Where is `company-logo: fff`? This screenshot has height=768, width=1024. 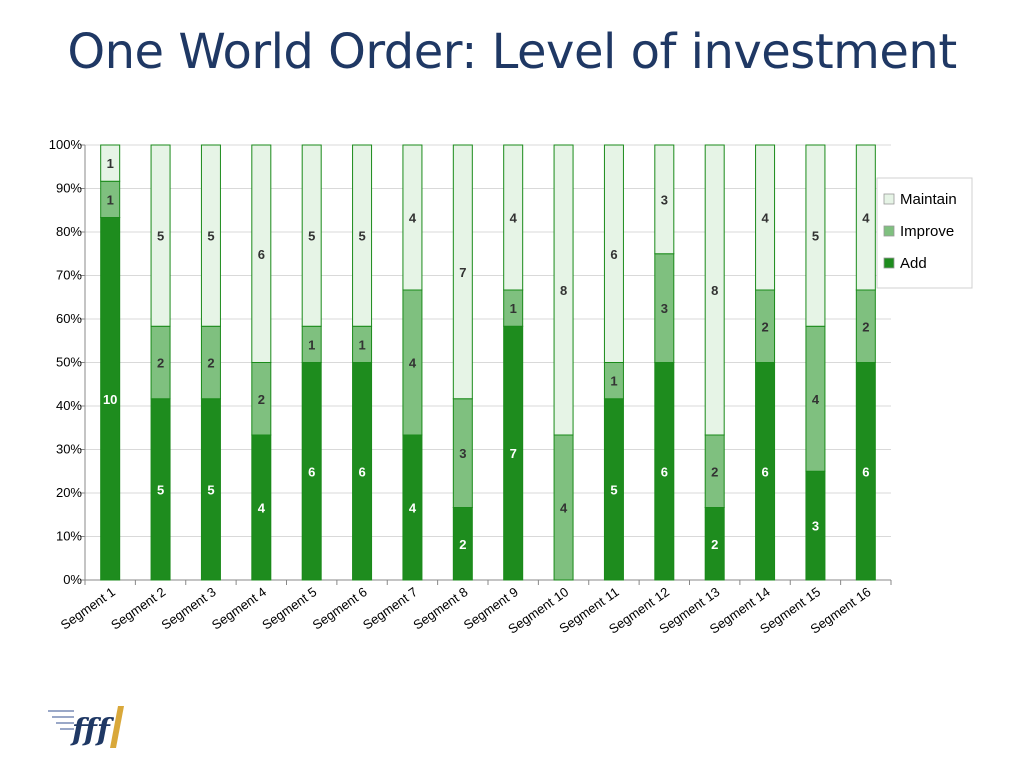 company-logo: fff is located at coordinates (86, 727).